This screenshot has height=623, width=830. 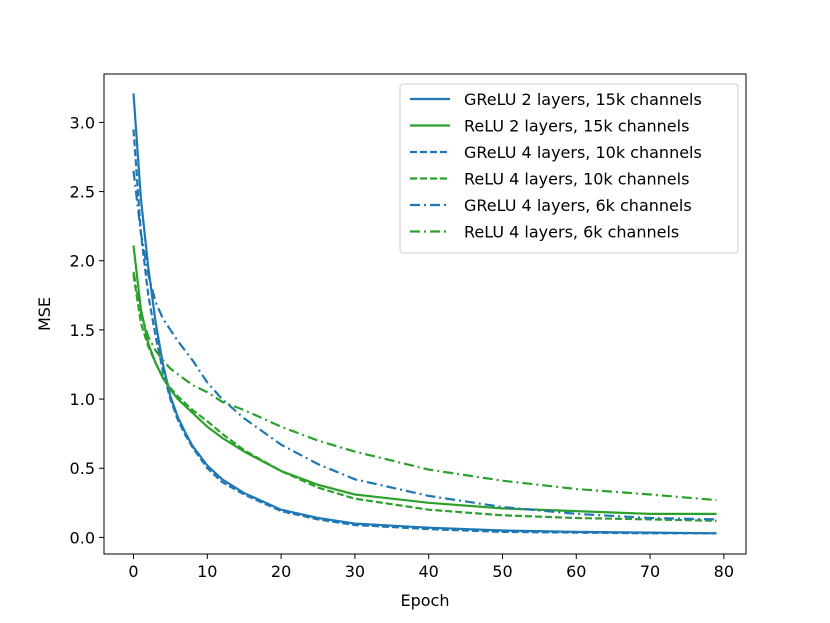 I want to click on legend-label-6: ReLU 4 layers, 6k channels, so click(x=571, y=232).